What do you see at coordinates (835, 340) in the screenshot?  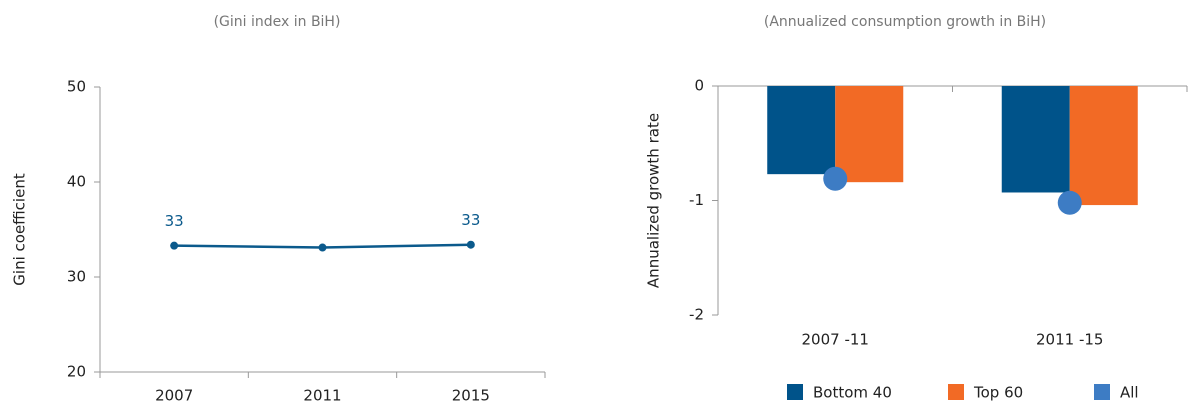 I see `x-tick-label: 2007 -11` at bounding box center [835, 340].